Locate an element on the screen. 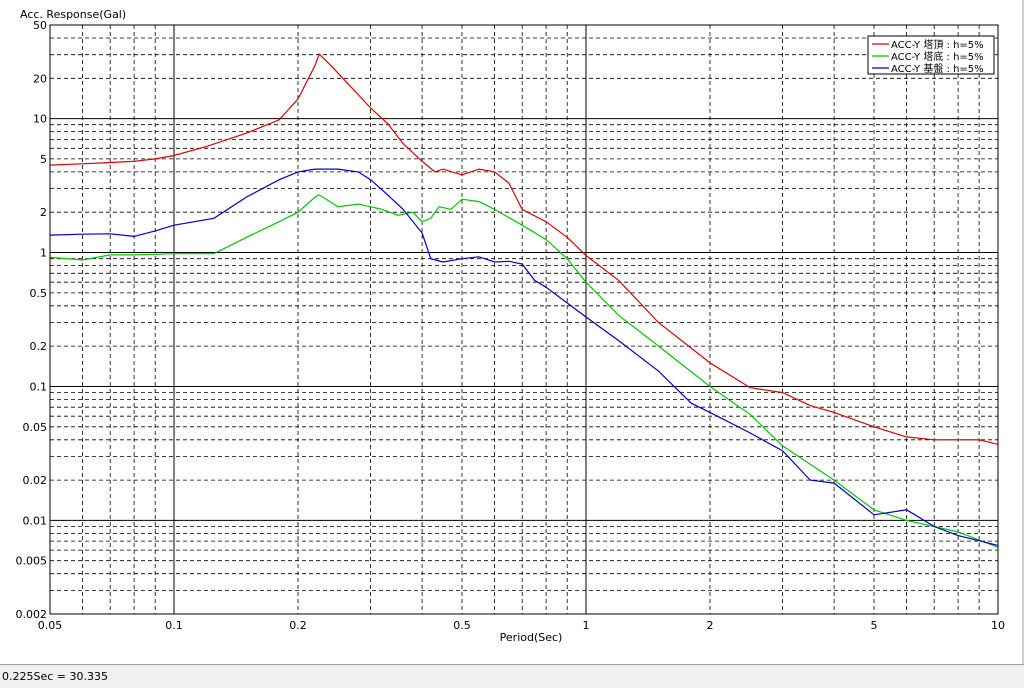 This screenshot has height=688, width=1024. y-tick-label: 0.002 is located at coordinates (32, 614).